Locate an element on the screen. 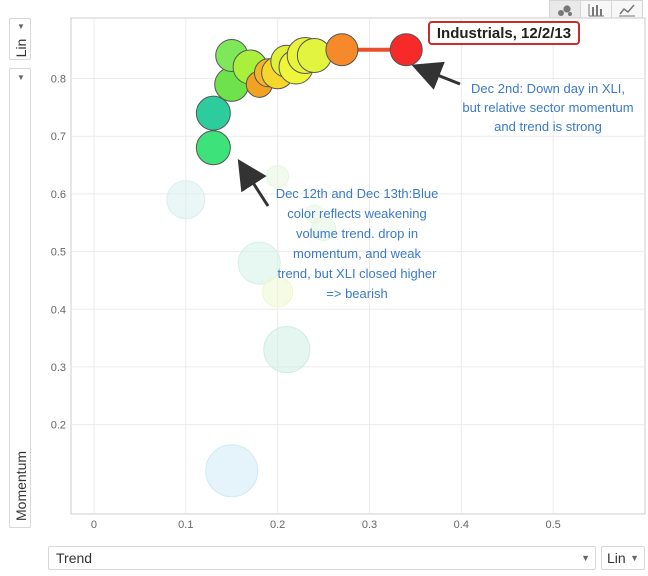 The height and width of the screenshot is (576, 648). y-axis-select: ▼ Momentum is located at coordinates (20, 298).